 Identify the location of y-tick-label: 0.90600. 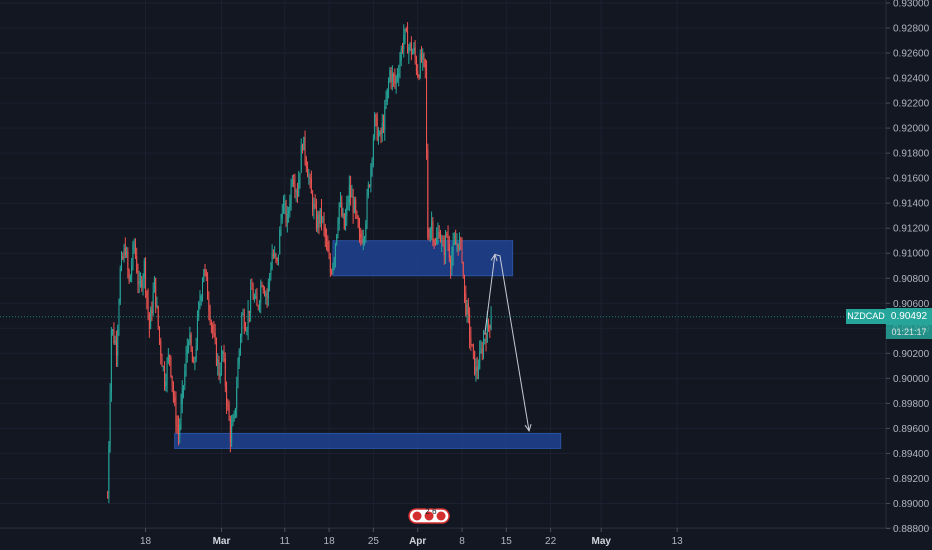
(911, 304).